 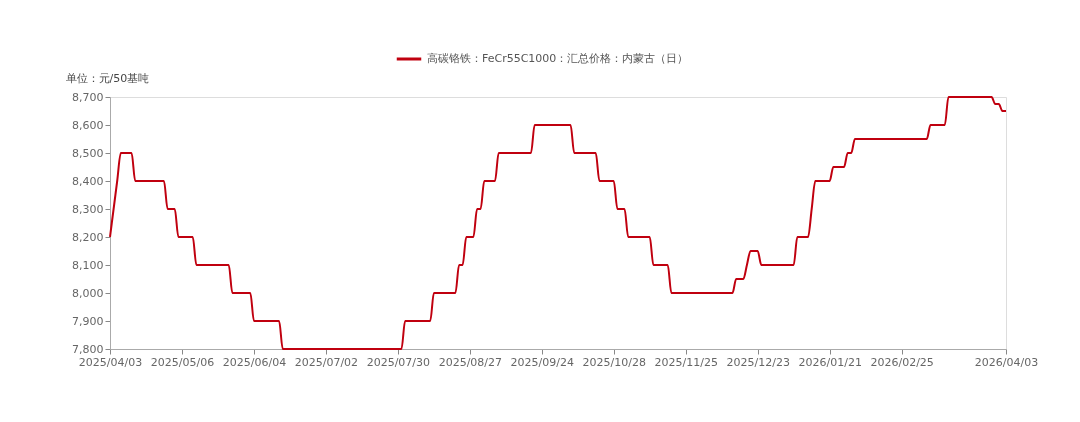 I want to click on x-tick-label: 2025/12/23, so click(x=758, y=362).